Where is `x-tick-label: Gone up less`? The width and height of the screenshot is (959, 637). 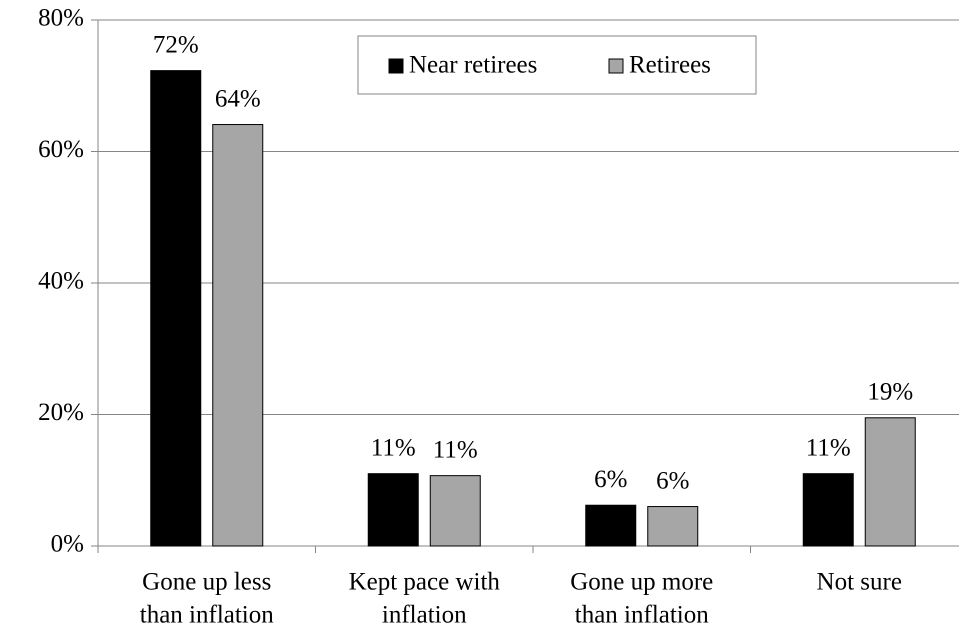
x-tick-label: Gone up less is located at coordinates (206, 582).